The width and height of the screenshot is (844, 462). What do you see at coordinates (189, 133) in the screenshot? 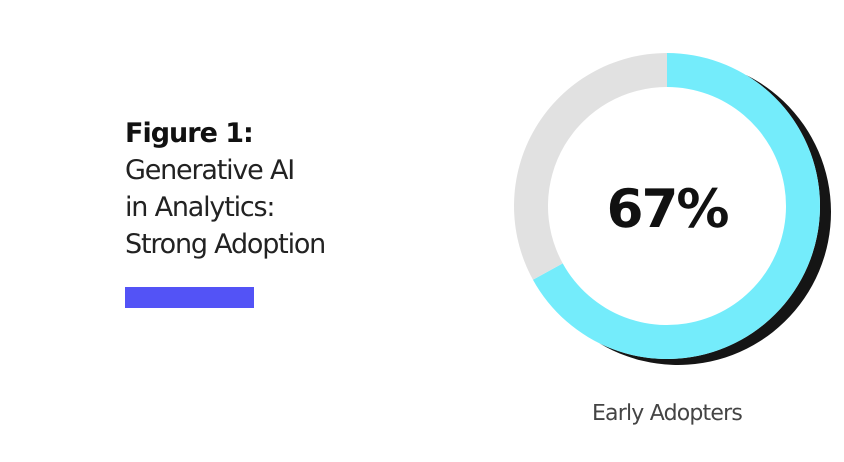
I see `text: Figure 1:` at bounding box center [189, 133].